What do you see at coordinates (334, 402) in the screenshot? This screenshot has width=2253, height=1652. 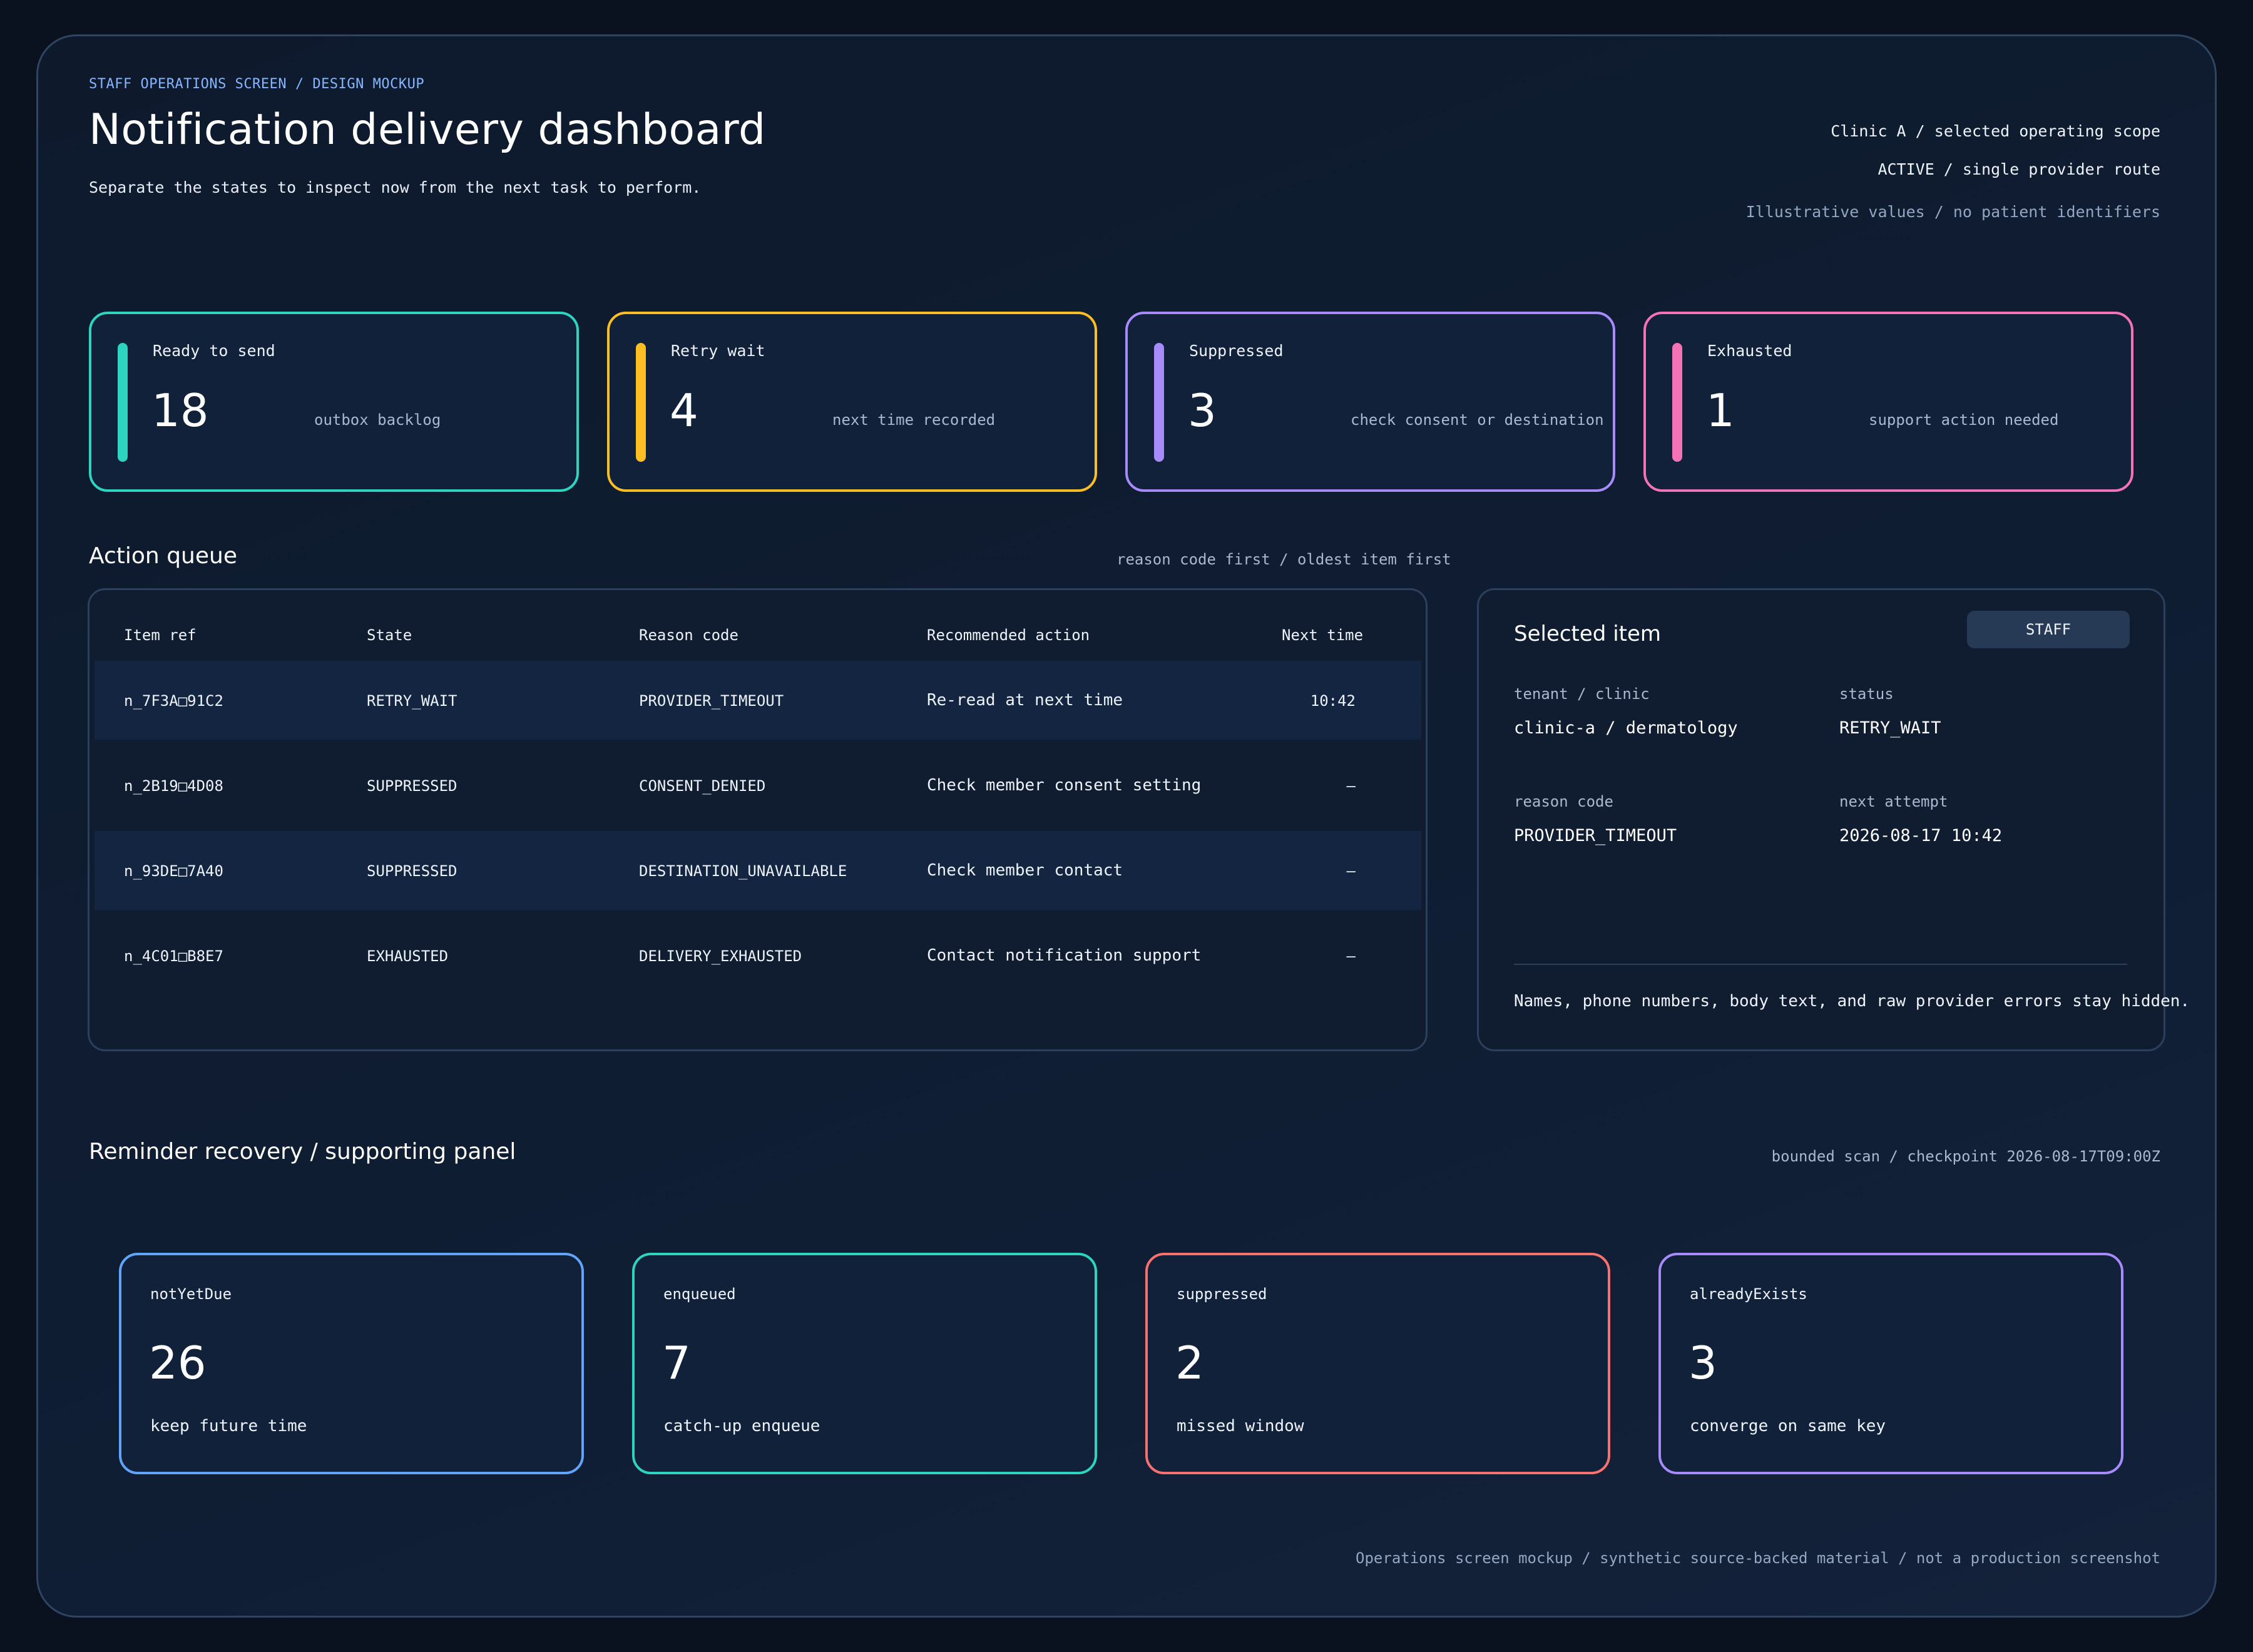 I see `kpi-card-ready: Ready to send 18 outbox backlog` at bounding box center [334, 402].